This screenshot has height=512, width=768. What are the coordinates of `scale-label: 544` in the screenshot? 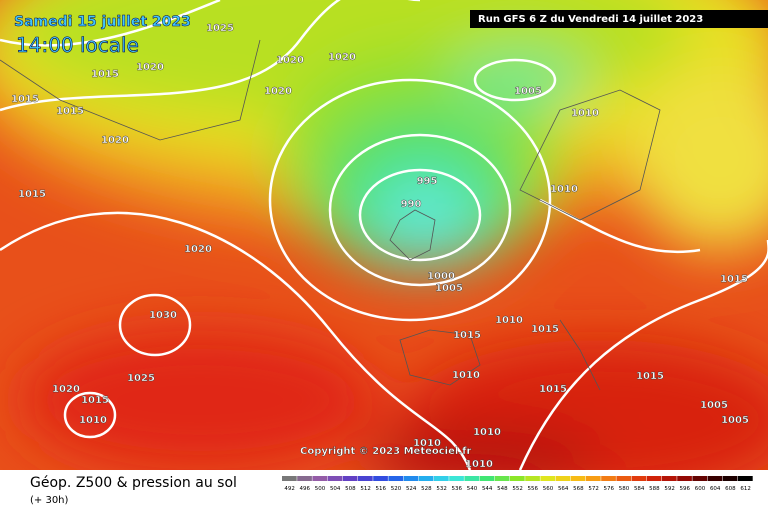 It's located at (487, 489).